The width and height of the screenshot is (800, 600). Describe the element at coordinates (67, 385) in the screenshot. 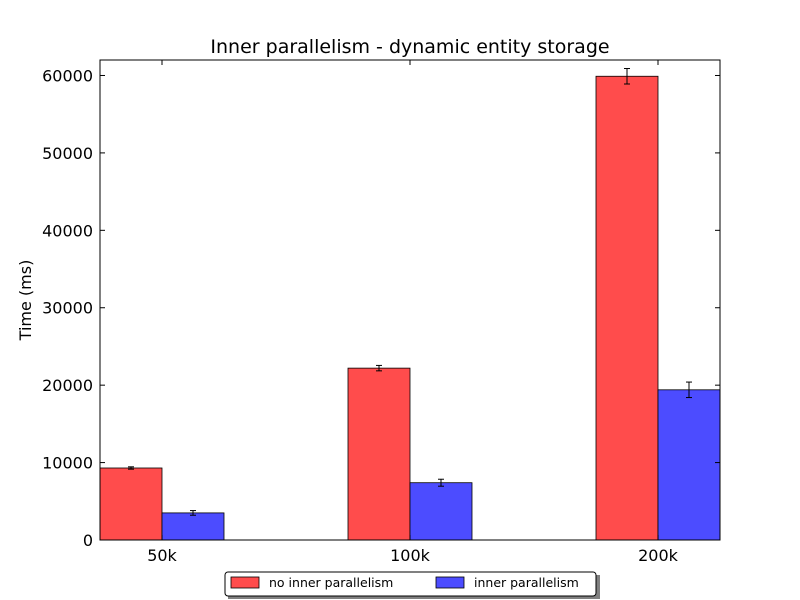

I see `y-tick-label: 20000` at that location.